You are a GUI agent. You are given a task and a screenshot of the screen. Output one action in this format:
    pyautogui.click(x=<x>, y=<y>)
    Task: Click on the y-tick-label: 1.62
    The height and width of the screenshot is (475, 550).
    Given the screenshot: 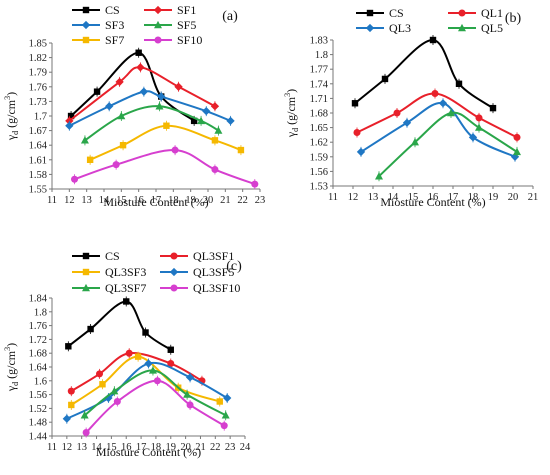 What is the action you would take?
    pyautogui.click(x=319, y=143)
    